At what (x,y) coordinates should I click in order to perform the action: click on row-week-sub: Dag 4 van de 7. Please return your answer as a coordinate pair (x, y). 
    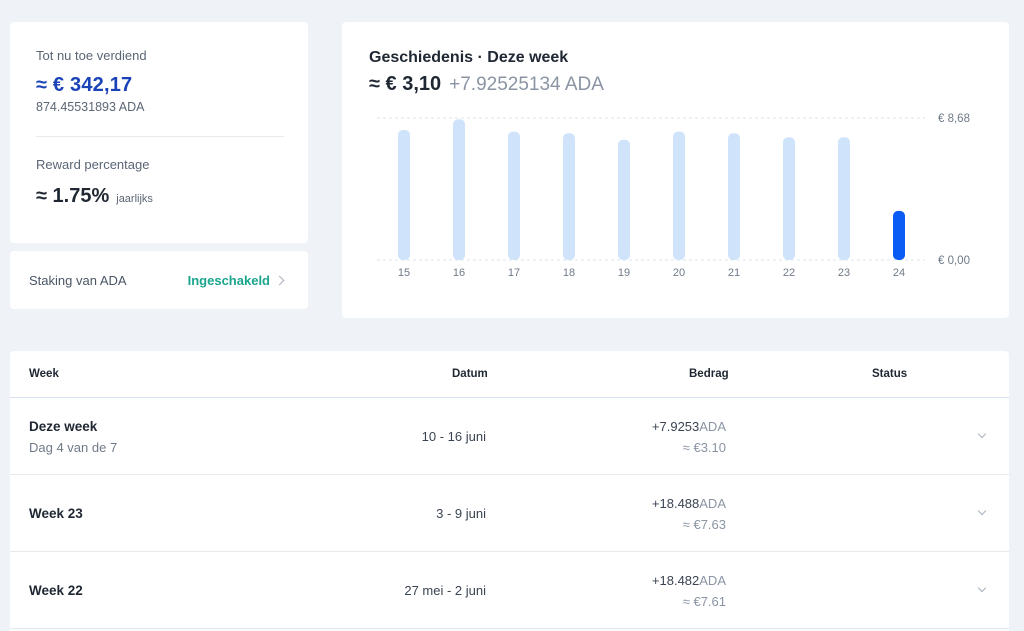
    Looking at the image, I should click on (73, 447).